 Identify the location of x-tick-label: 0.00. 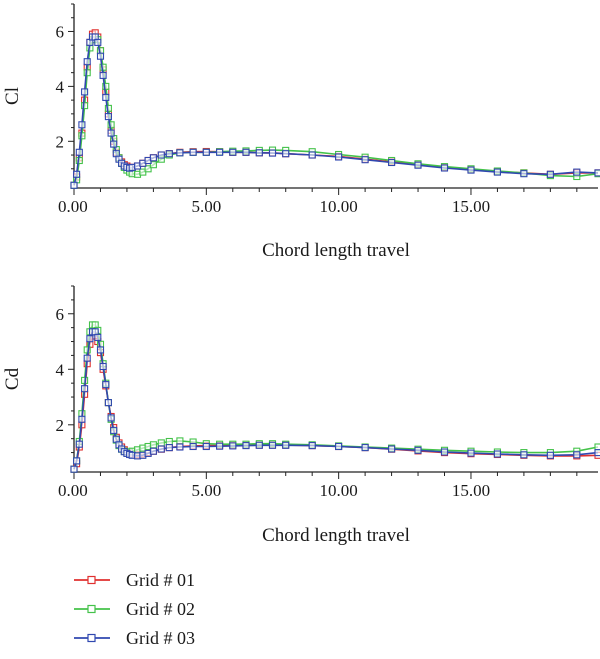
(73, 490).